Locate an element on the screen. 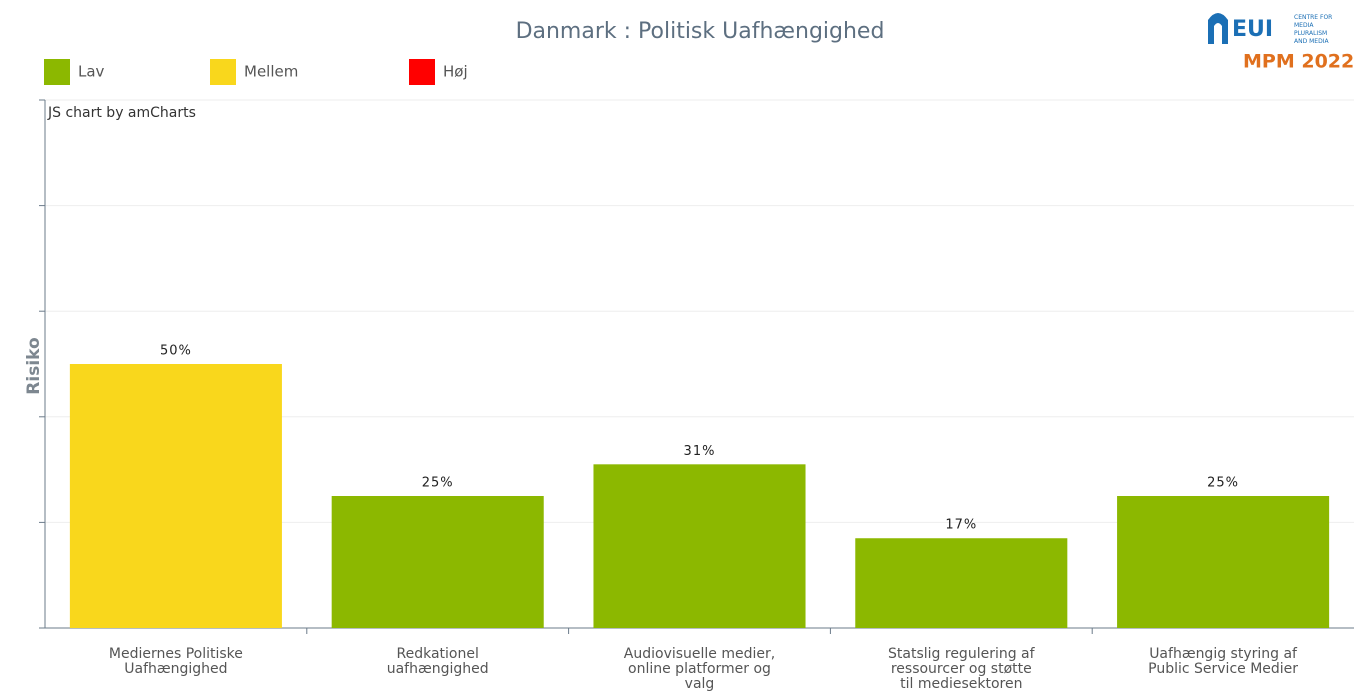 This screenshot has height=700, width=1354. legend-label: Lav is located at coordinates (91, 72).